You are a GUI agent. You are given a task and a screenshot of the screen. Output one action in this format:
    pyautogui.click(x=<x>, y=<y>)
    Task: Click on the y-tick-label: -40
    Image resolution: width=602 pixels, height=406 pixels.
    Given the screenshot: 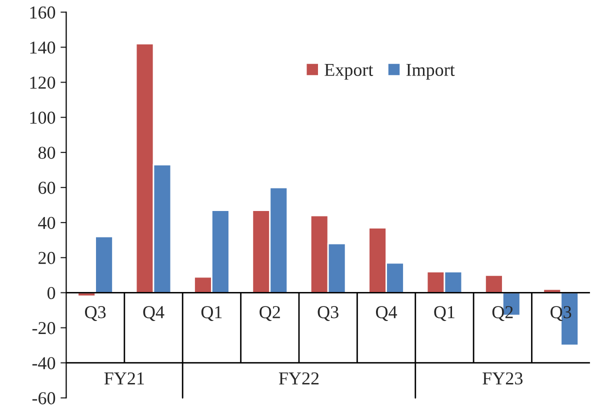 What is the action you would take?
    pyautogui.click(x=44, y=363)
    